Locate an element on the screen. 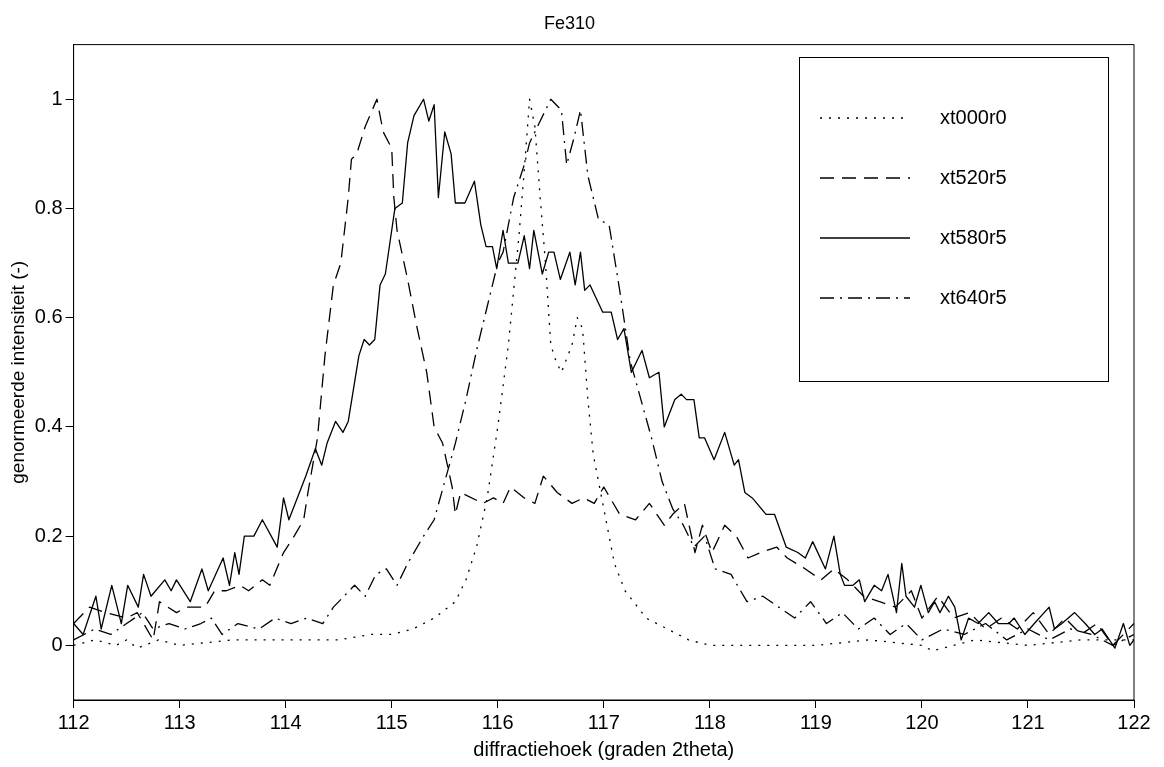 This screenshot has width=1164, height=767. x-tick-label: 112 is located at coordinates (73, 721).